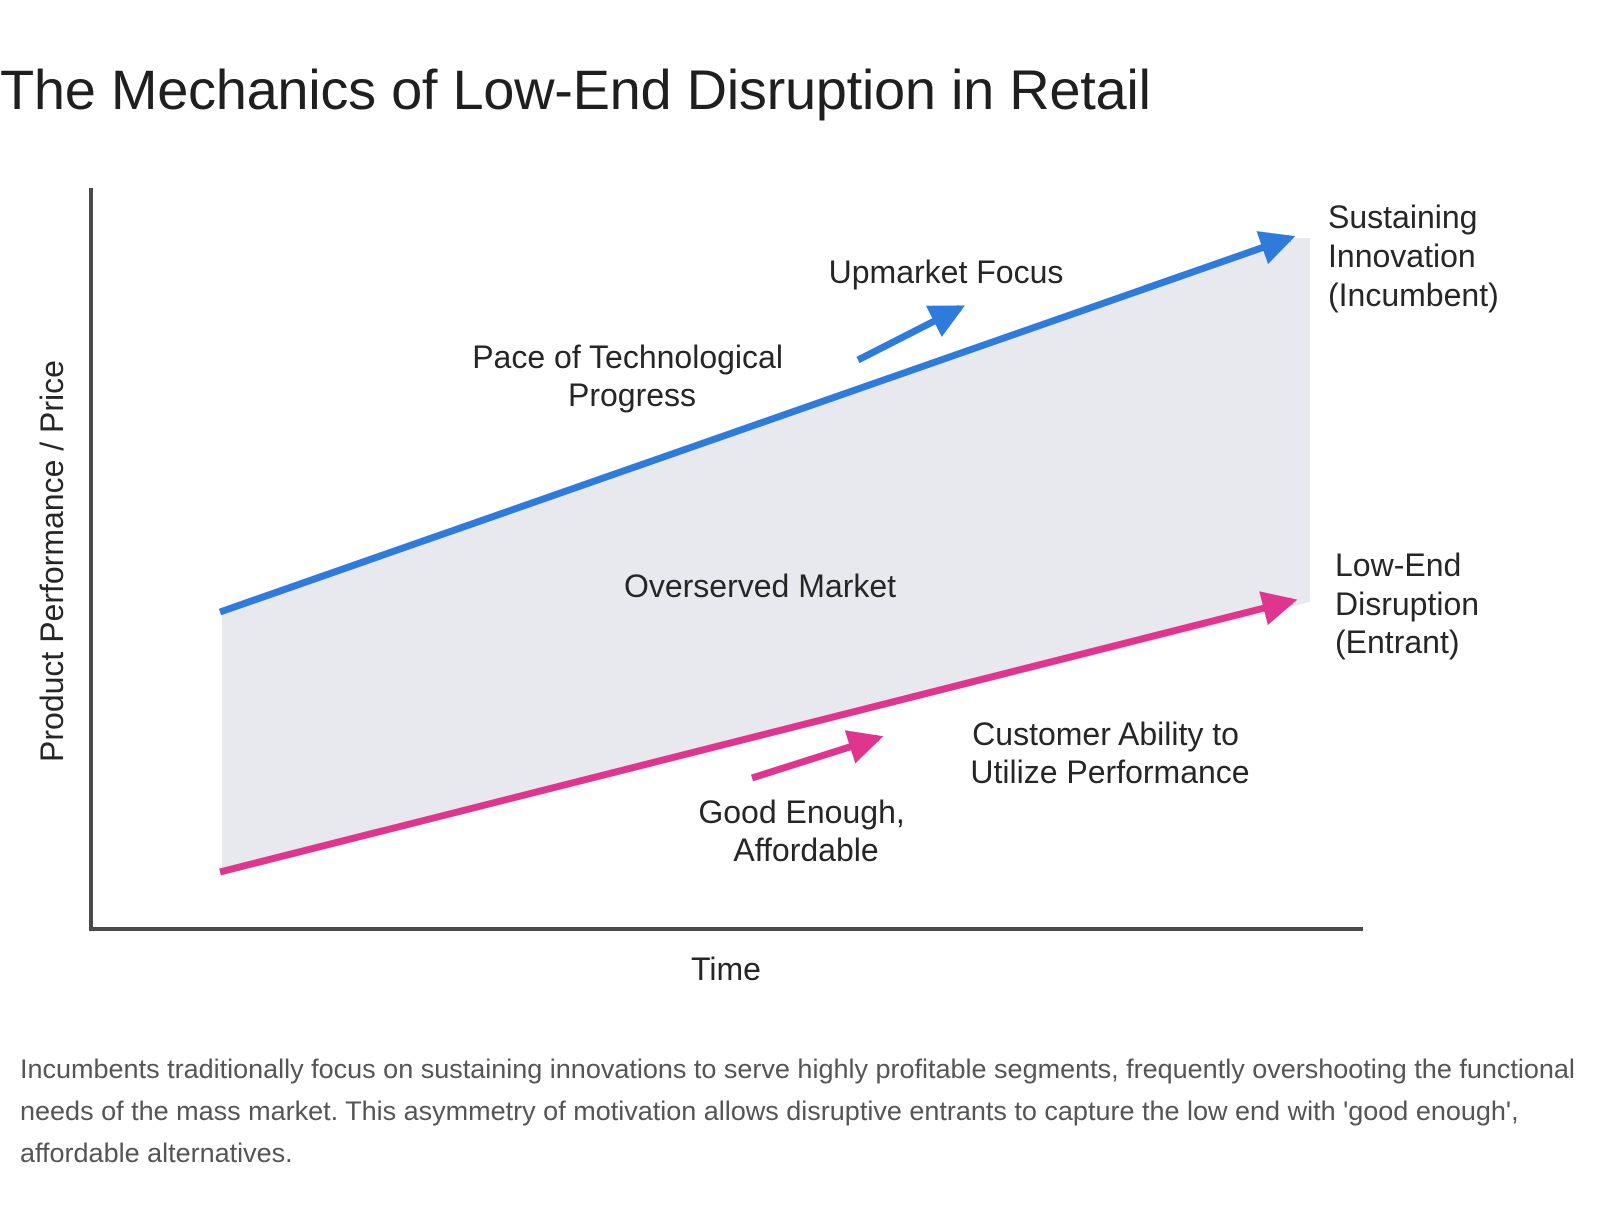  Describe the element at coordinates (805, 831) in the screenshot. I see `good-enough-label: Good Enough, Affordable` at that location.